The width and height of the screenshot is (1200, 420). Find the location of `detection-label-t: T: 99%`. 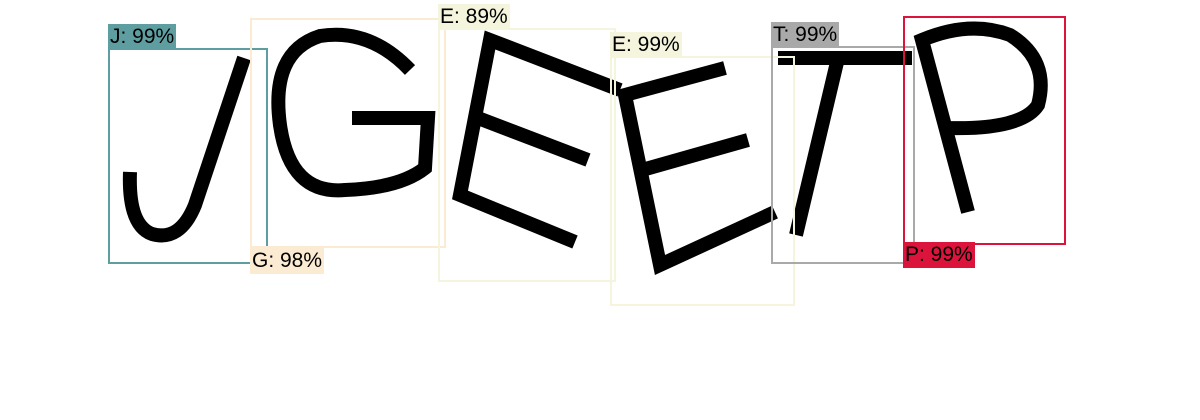

detection-label-t: T: 99% is located at coordinates (805, 35).